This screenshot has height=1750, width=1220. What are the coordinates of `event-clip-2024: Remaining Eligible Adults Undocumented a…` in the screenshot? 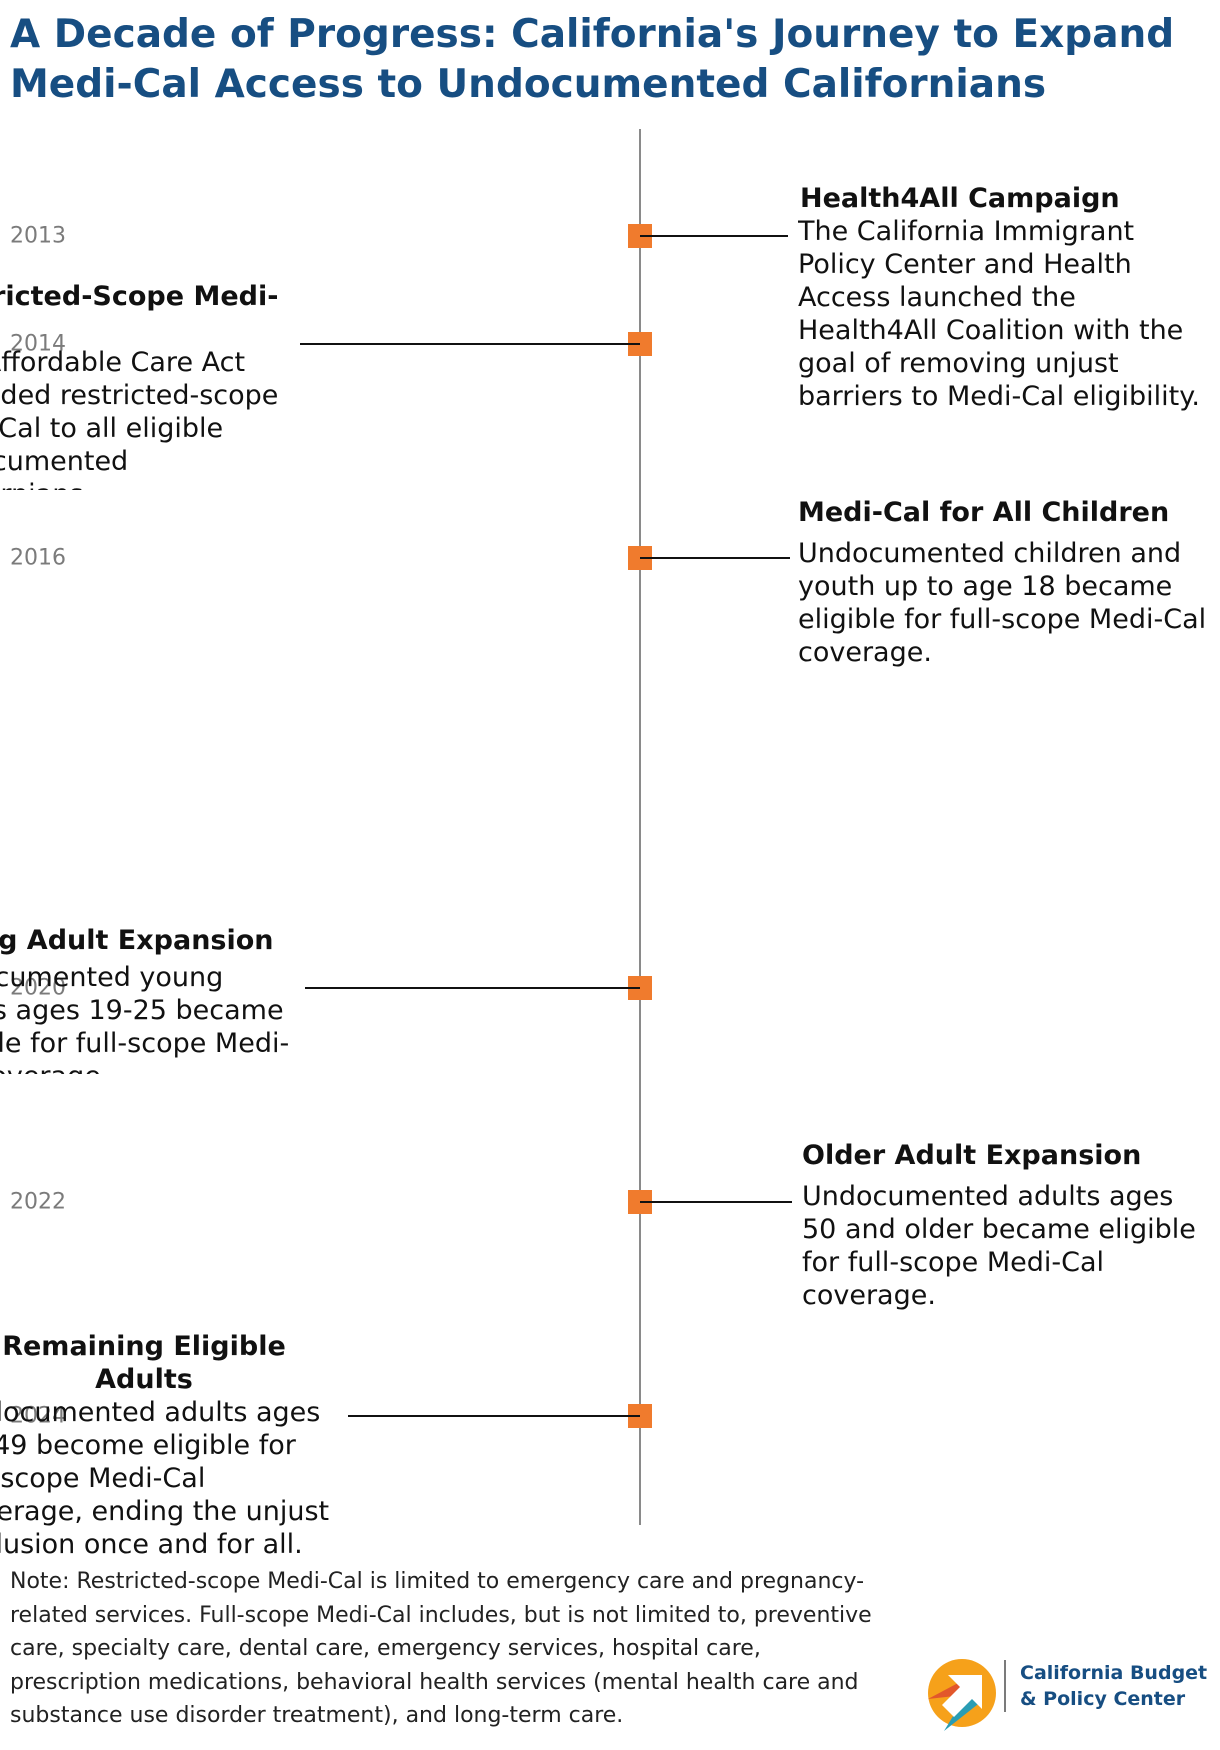 It's located at (172, 1446).